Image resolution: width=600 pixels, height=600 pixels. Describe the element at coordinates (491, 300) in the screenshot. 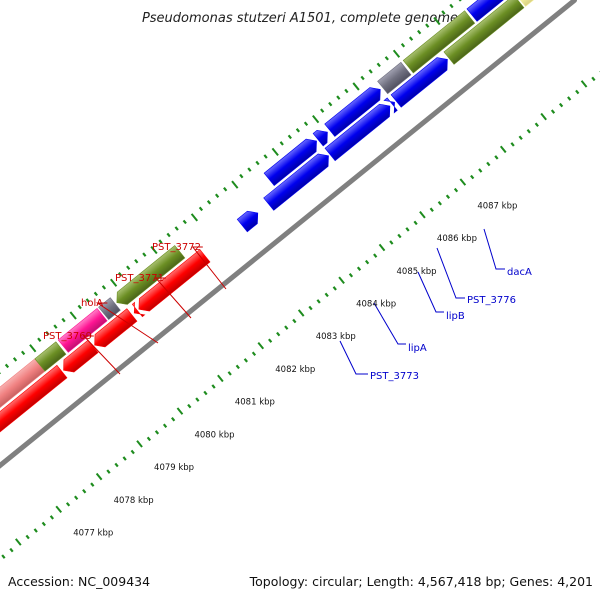

I see `gene-label-forward: PST_3776` at that location.